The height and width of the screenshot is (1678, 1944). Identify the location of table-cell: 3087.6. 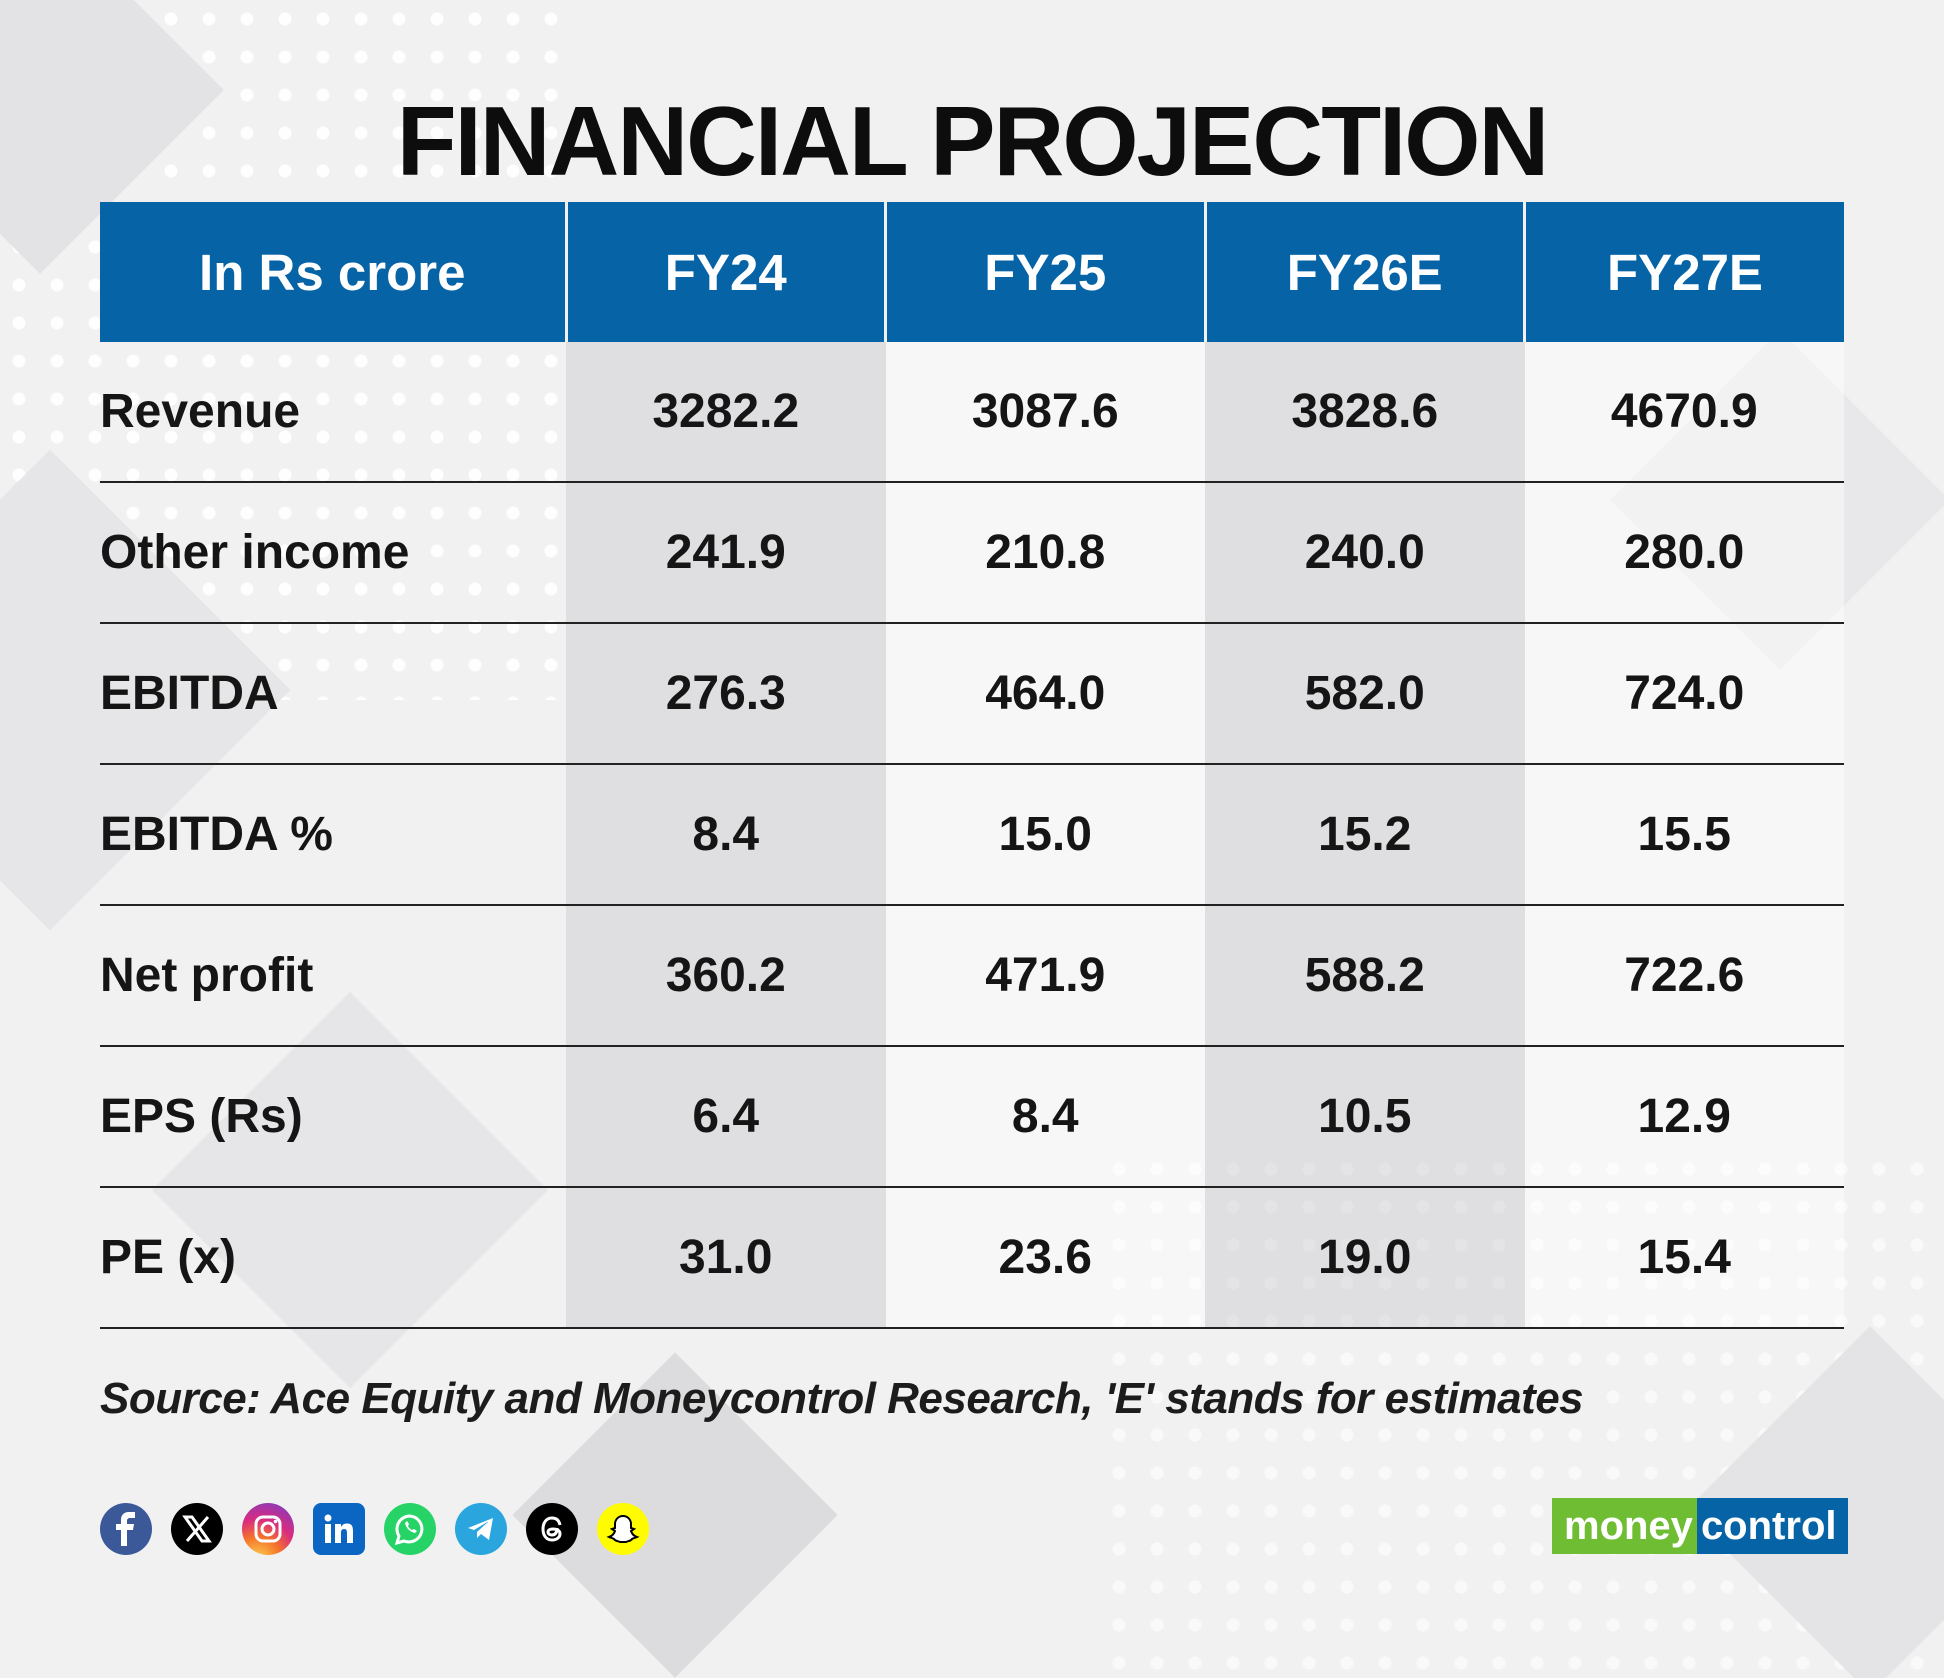
(1045, 412).